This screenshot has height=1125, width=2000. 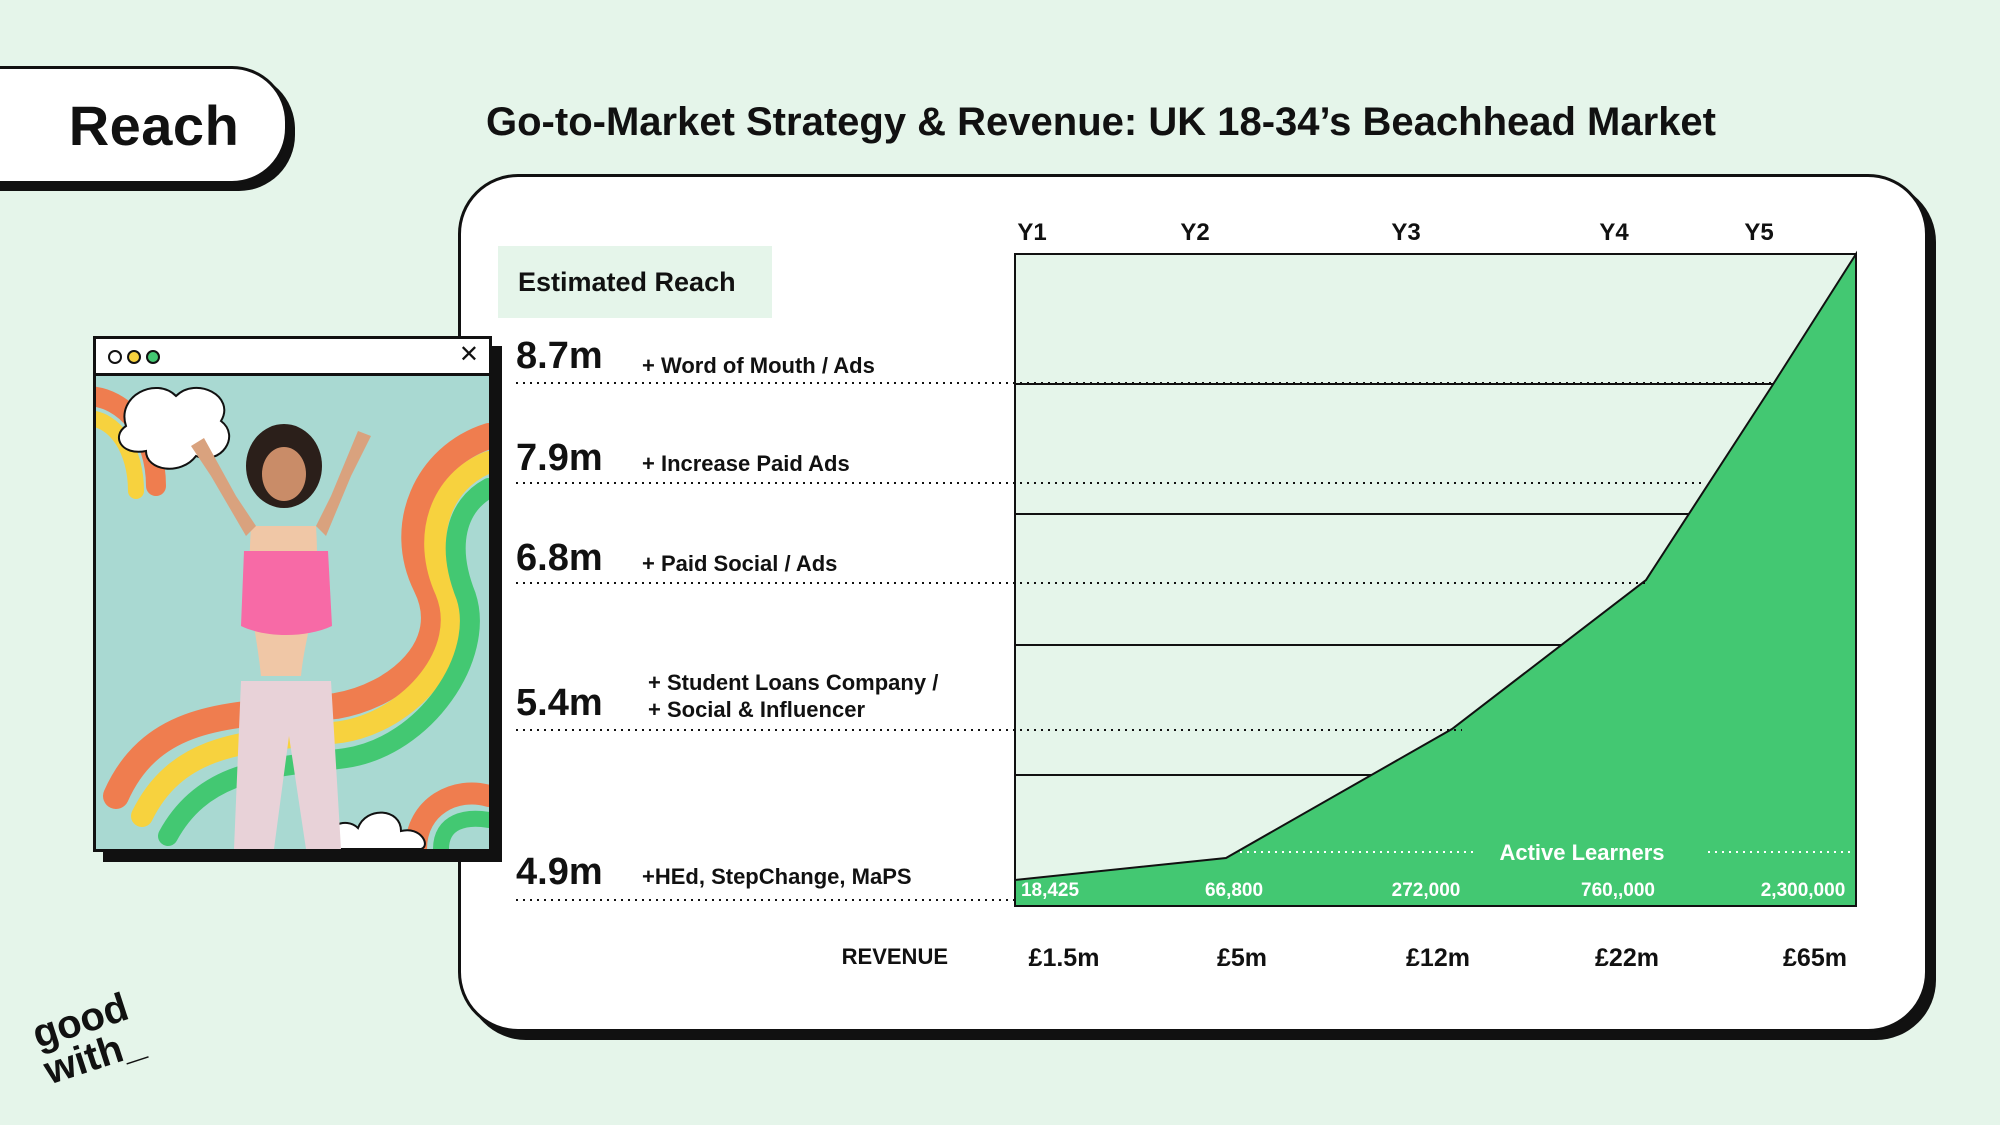 What do you see at coordinates (756, 709) in the screenshot?
I see `reach-label: + Social & Influencer` at bounding box center [756, 709].